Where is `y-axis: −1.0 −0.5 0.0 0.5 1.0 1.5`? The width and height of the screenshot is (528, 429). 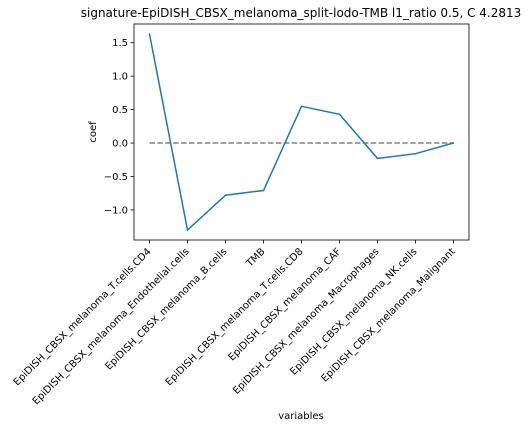 y-axis: −1.0 −0.5 0.0 0.5 1.0 1.5 is located at coordinates (119, 127).